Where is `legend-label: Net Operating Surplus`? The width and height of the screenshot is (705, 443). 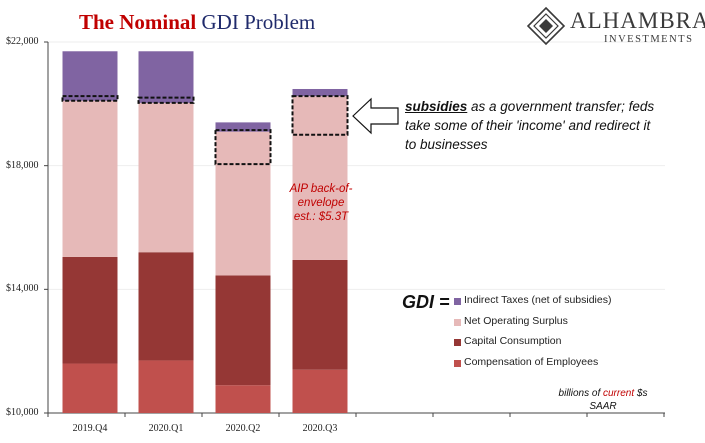
legend-label: Net Operating Surplus is located at coordinates (516, 320).